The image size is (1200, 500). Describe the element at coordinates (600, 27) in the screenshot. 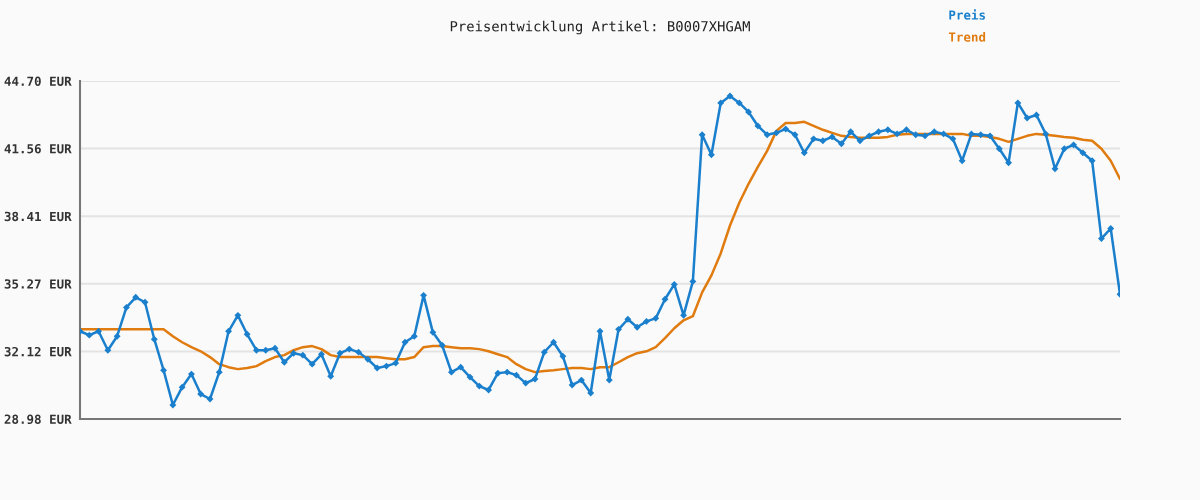

I see `chart-title: Preisentwicklung Artikel: B0007XHGAM` at that location.